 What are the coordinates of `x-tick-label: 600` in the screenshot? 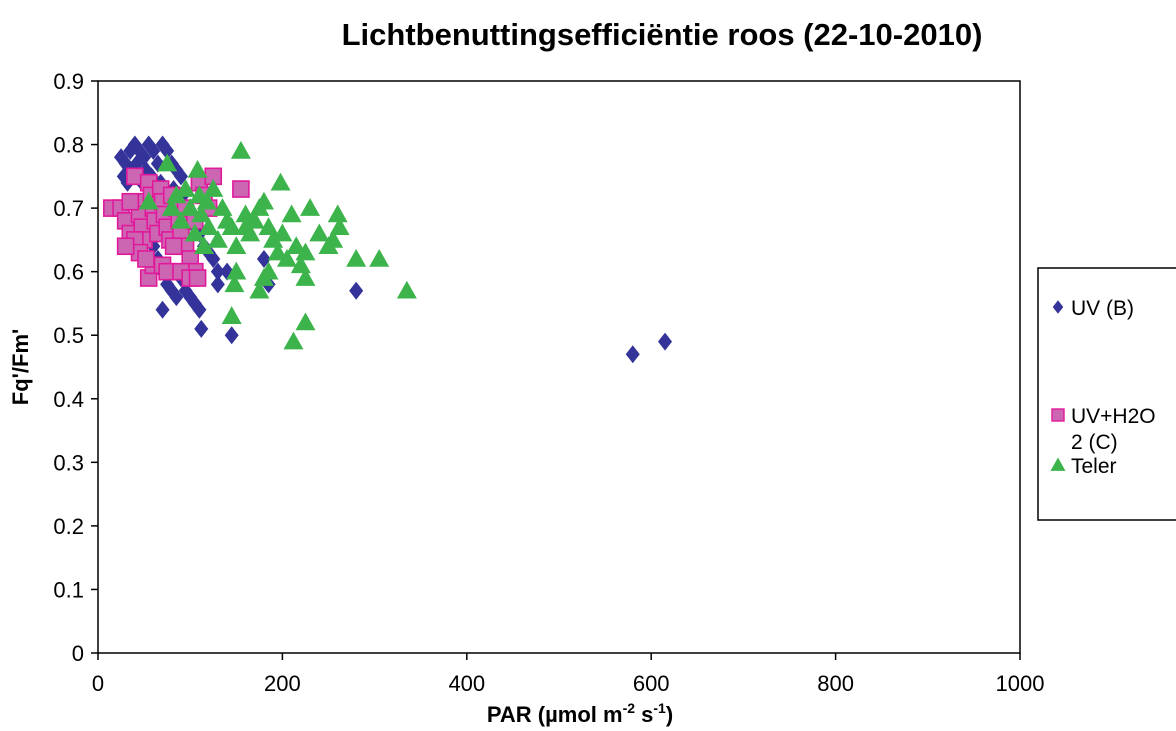 It's located at (651, 683).